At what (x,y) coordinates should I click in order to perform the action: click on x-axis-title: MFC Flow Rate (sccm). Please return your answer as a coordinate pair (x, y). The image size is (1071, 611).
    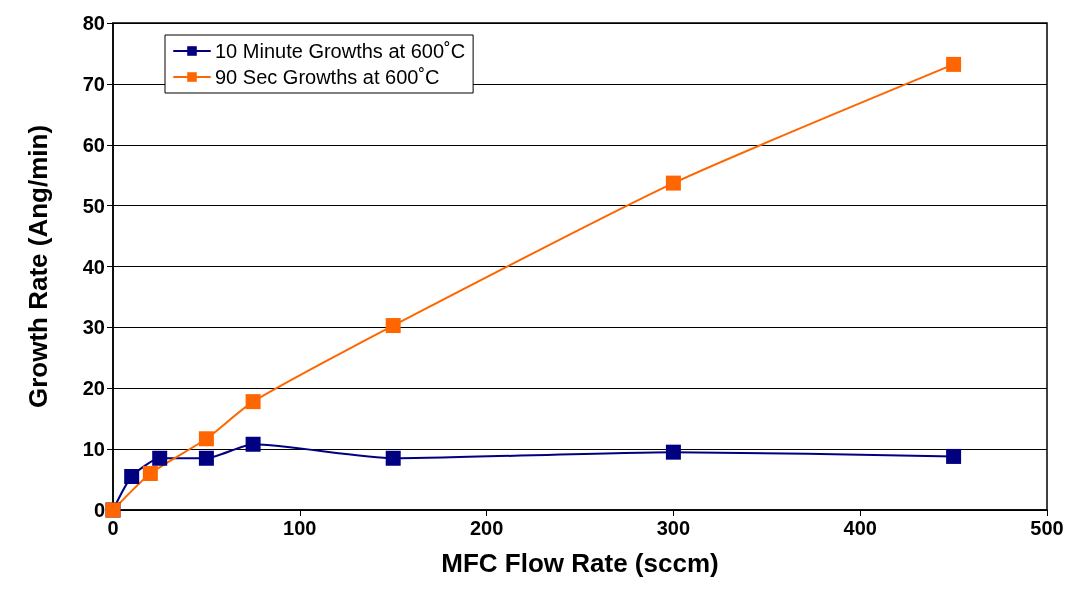
    Looking at the image, I should click on (580, 563).